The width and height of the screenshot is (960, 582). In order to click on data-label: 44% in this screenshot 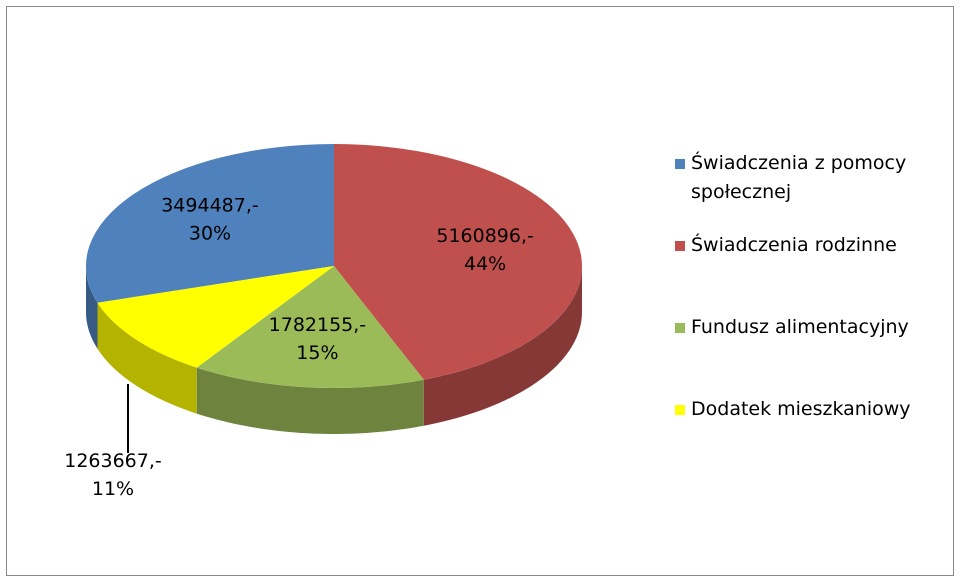, I will do `click(485, 264)`.